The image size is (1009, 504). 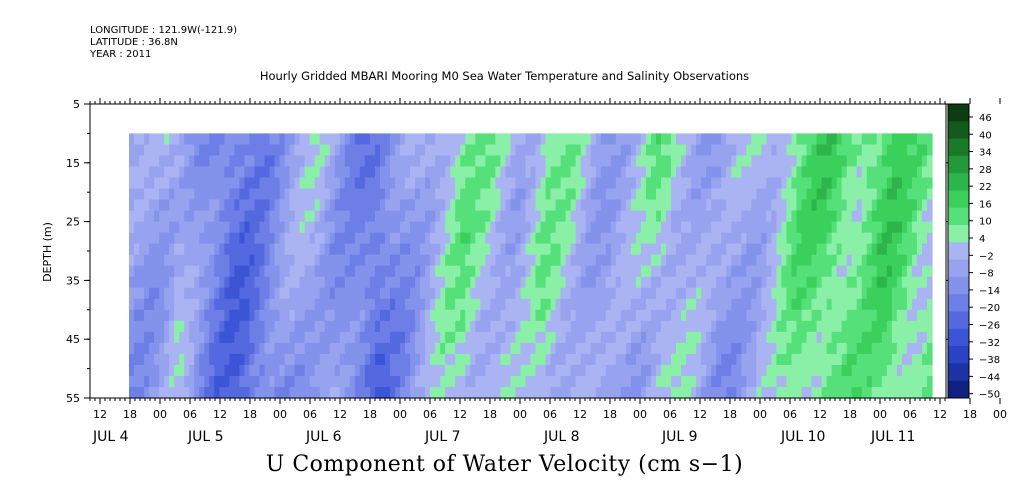 I want to click on colorbar-label: −44, so click(x=989, y=377).